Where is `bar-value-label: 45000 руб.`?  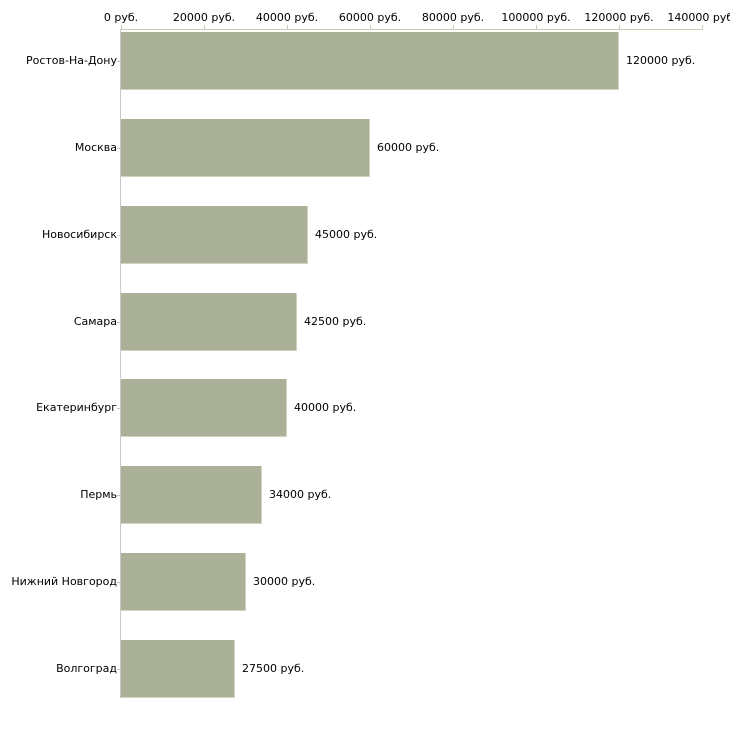 bar-value-label: 45000 руб. is located at coordinates (346, 234).